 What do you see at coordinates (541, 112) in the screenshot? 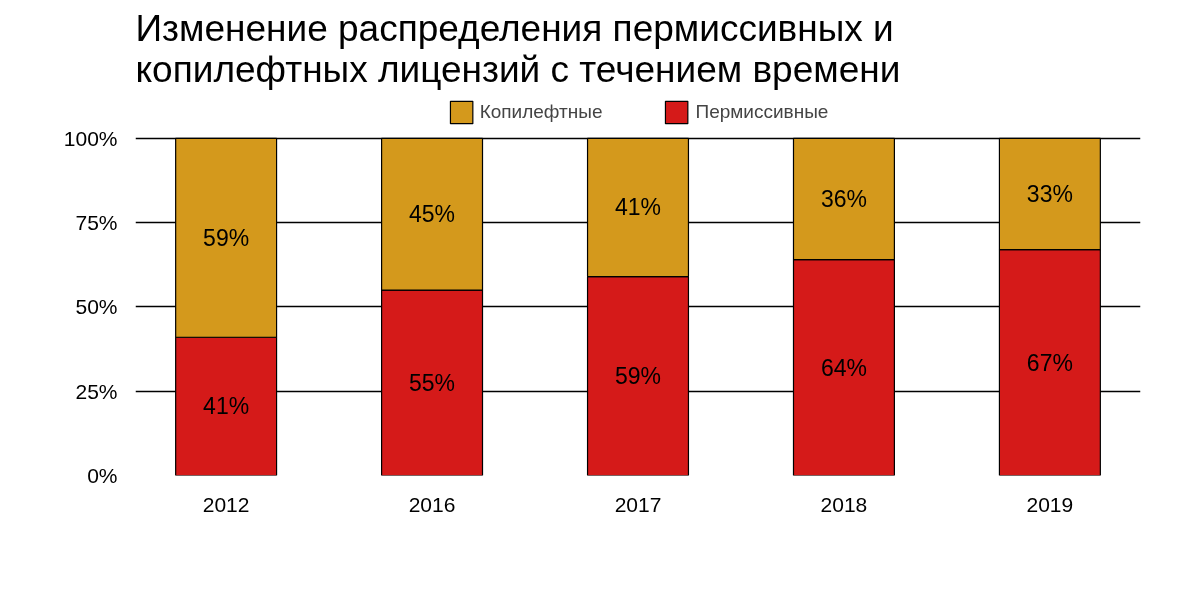
I see `legend-label: Копилефтные` at bounding box center [541, 112].